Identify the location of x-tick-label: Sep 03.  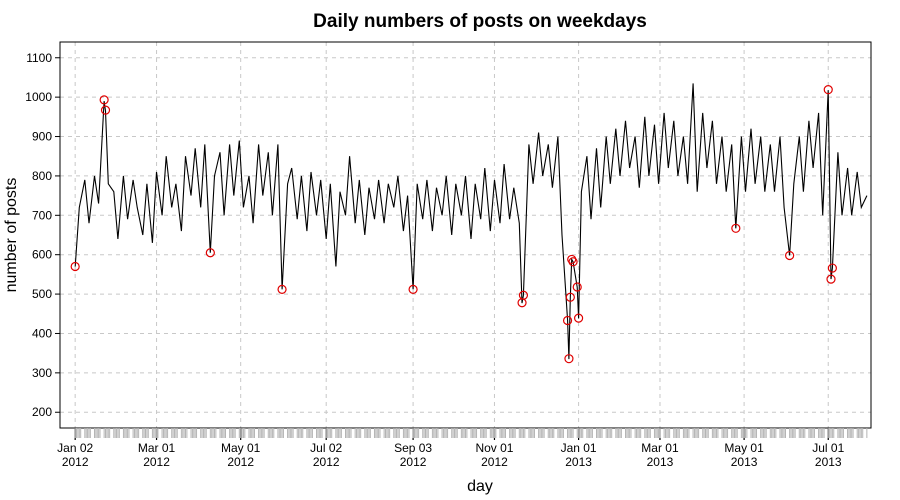
(413, 448).